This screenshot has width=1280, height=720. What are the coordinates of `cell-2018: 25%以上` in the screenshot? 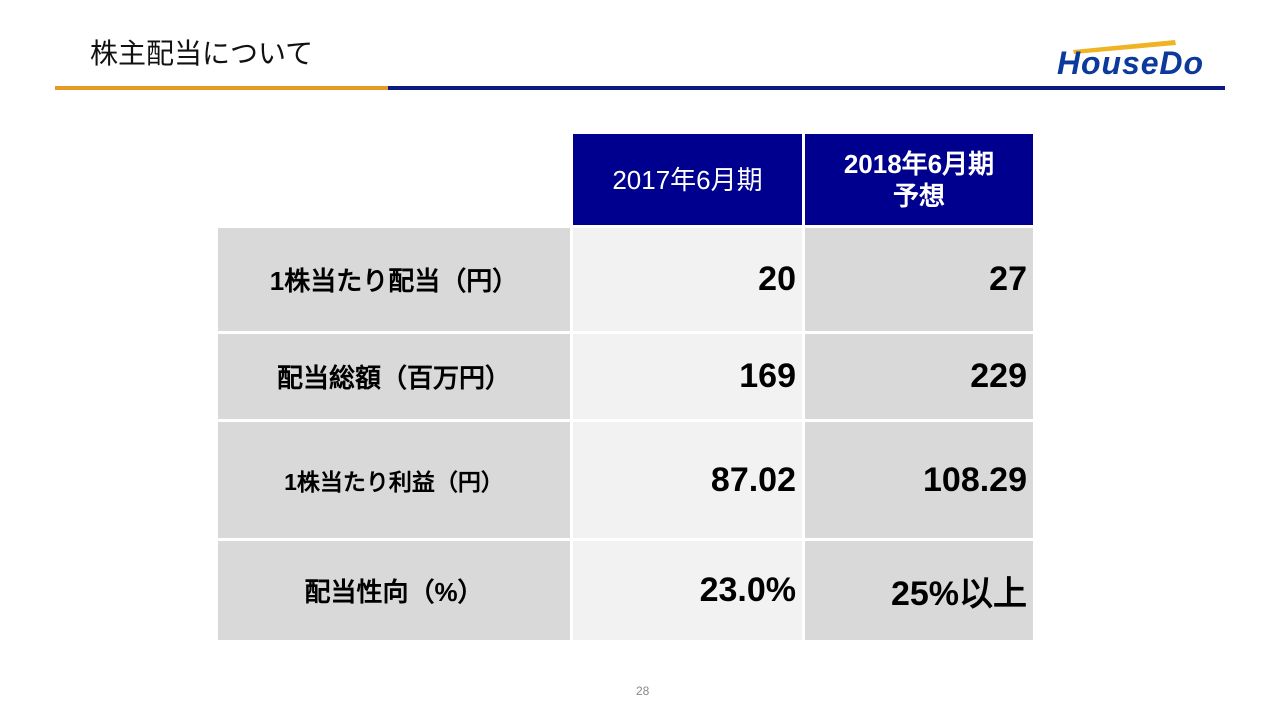 It's located at (919, 590).